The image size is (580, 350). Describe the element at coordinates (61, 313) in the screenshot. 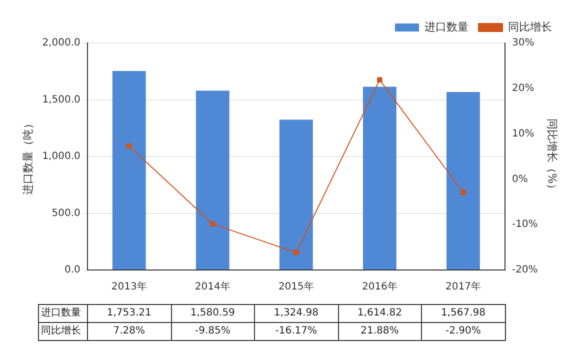

I see `text: 进口数量` at that location.